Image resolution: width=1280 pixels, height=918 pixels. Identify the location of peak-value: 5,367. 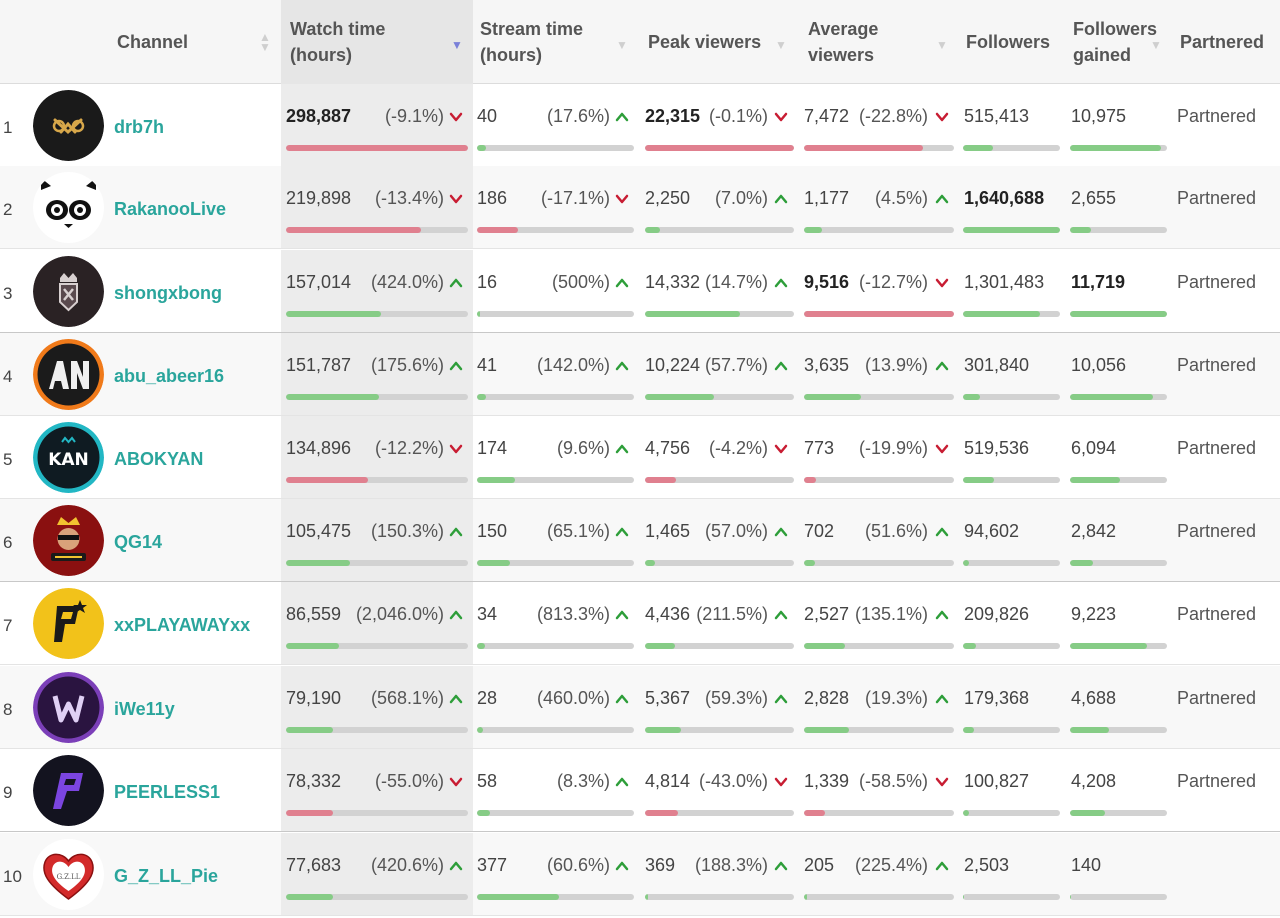
(668, 698).